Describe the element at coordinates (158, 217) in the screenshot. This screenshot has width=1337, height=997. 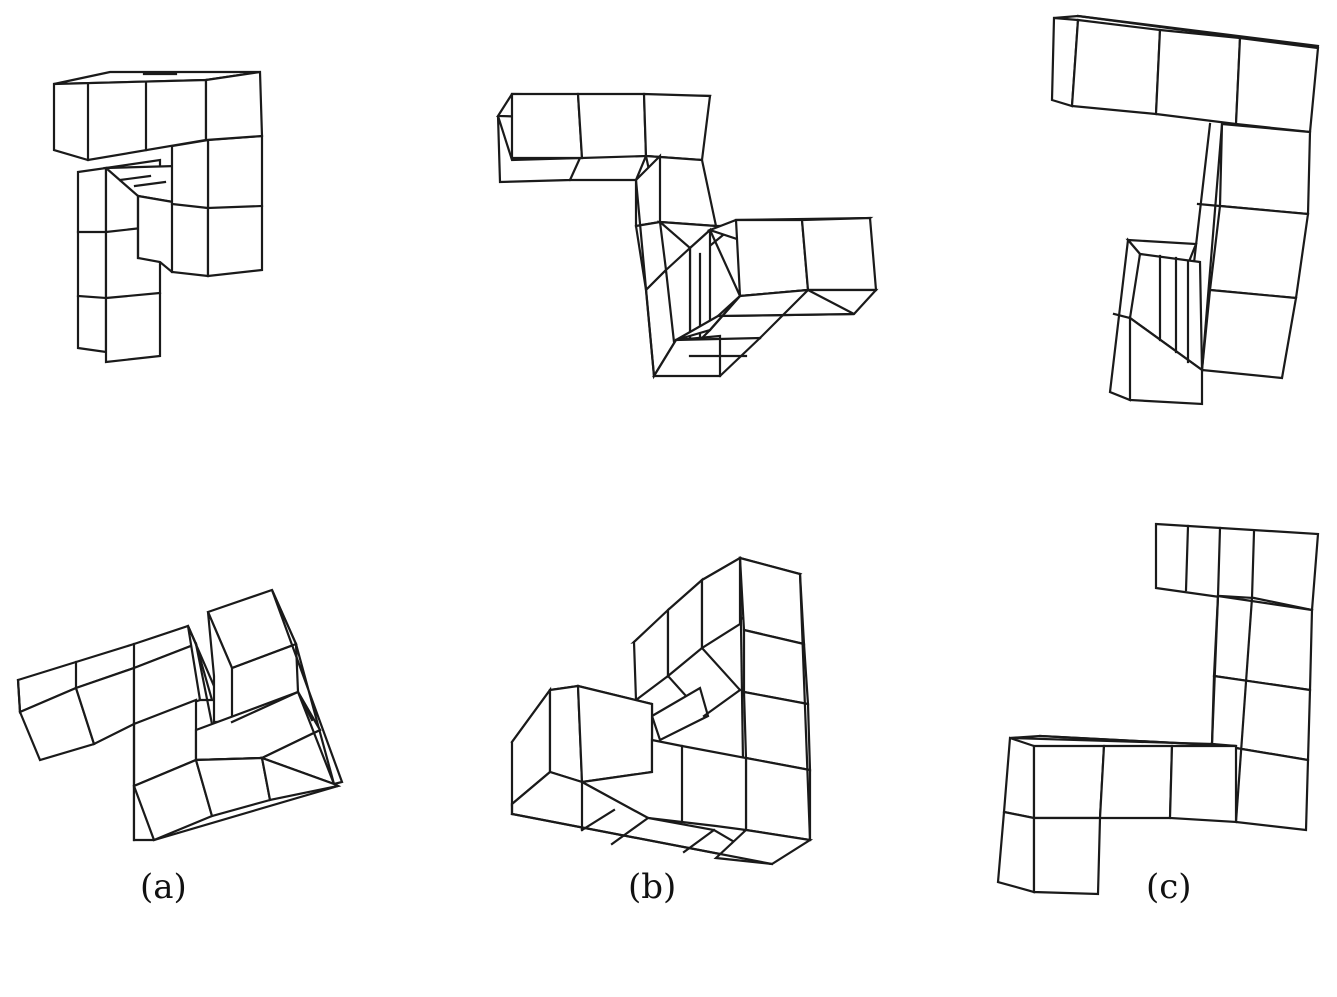
I see `cube-figure-a-top` at that location.